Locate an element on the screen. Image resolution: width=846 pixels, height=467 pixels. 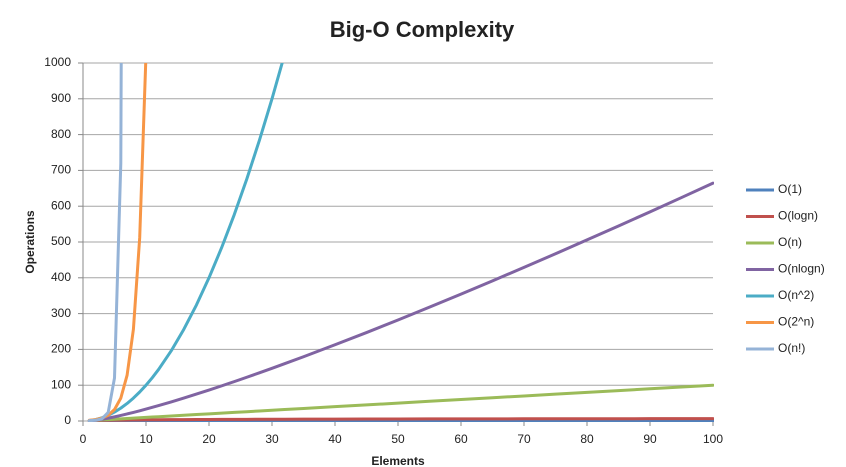
x-tick-label: 50 is located at coordinates (398, 439).